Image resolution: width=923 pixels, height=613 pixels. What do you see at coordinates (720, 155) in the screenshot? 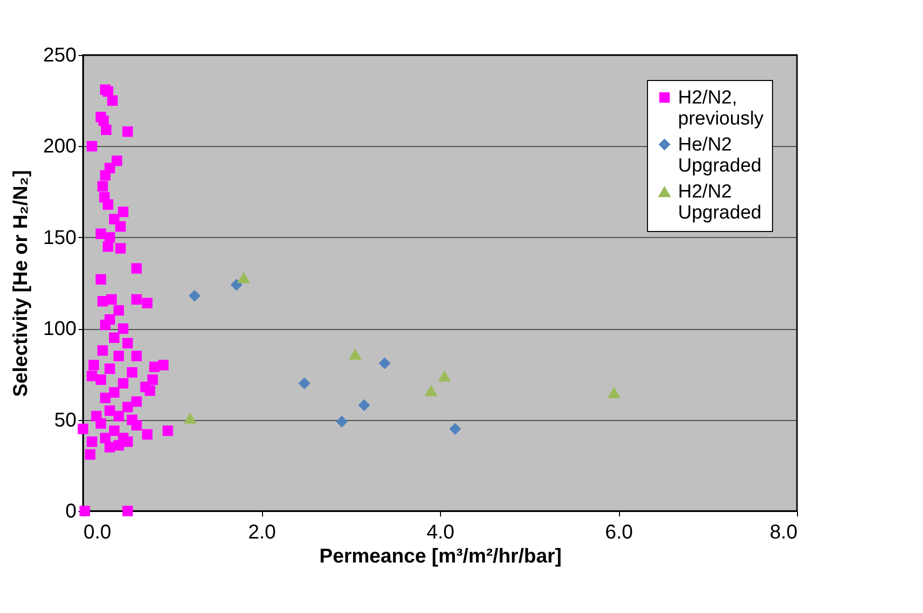
I see `legend-label: He/N2 Upgraded` at bounding box center [720, 155].